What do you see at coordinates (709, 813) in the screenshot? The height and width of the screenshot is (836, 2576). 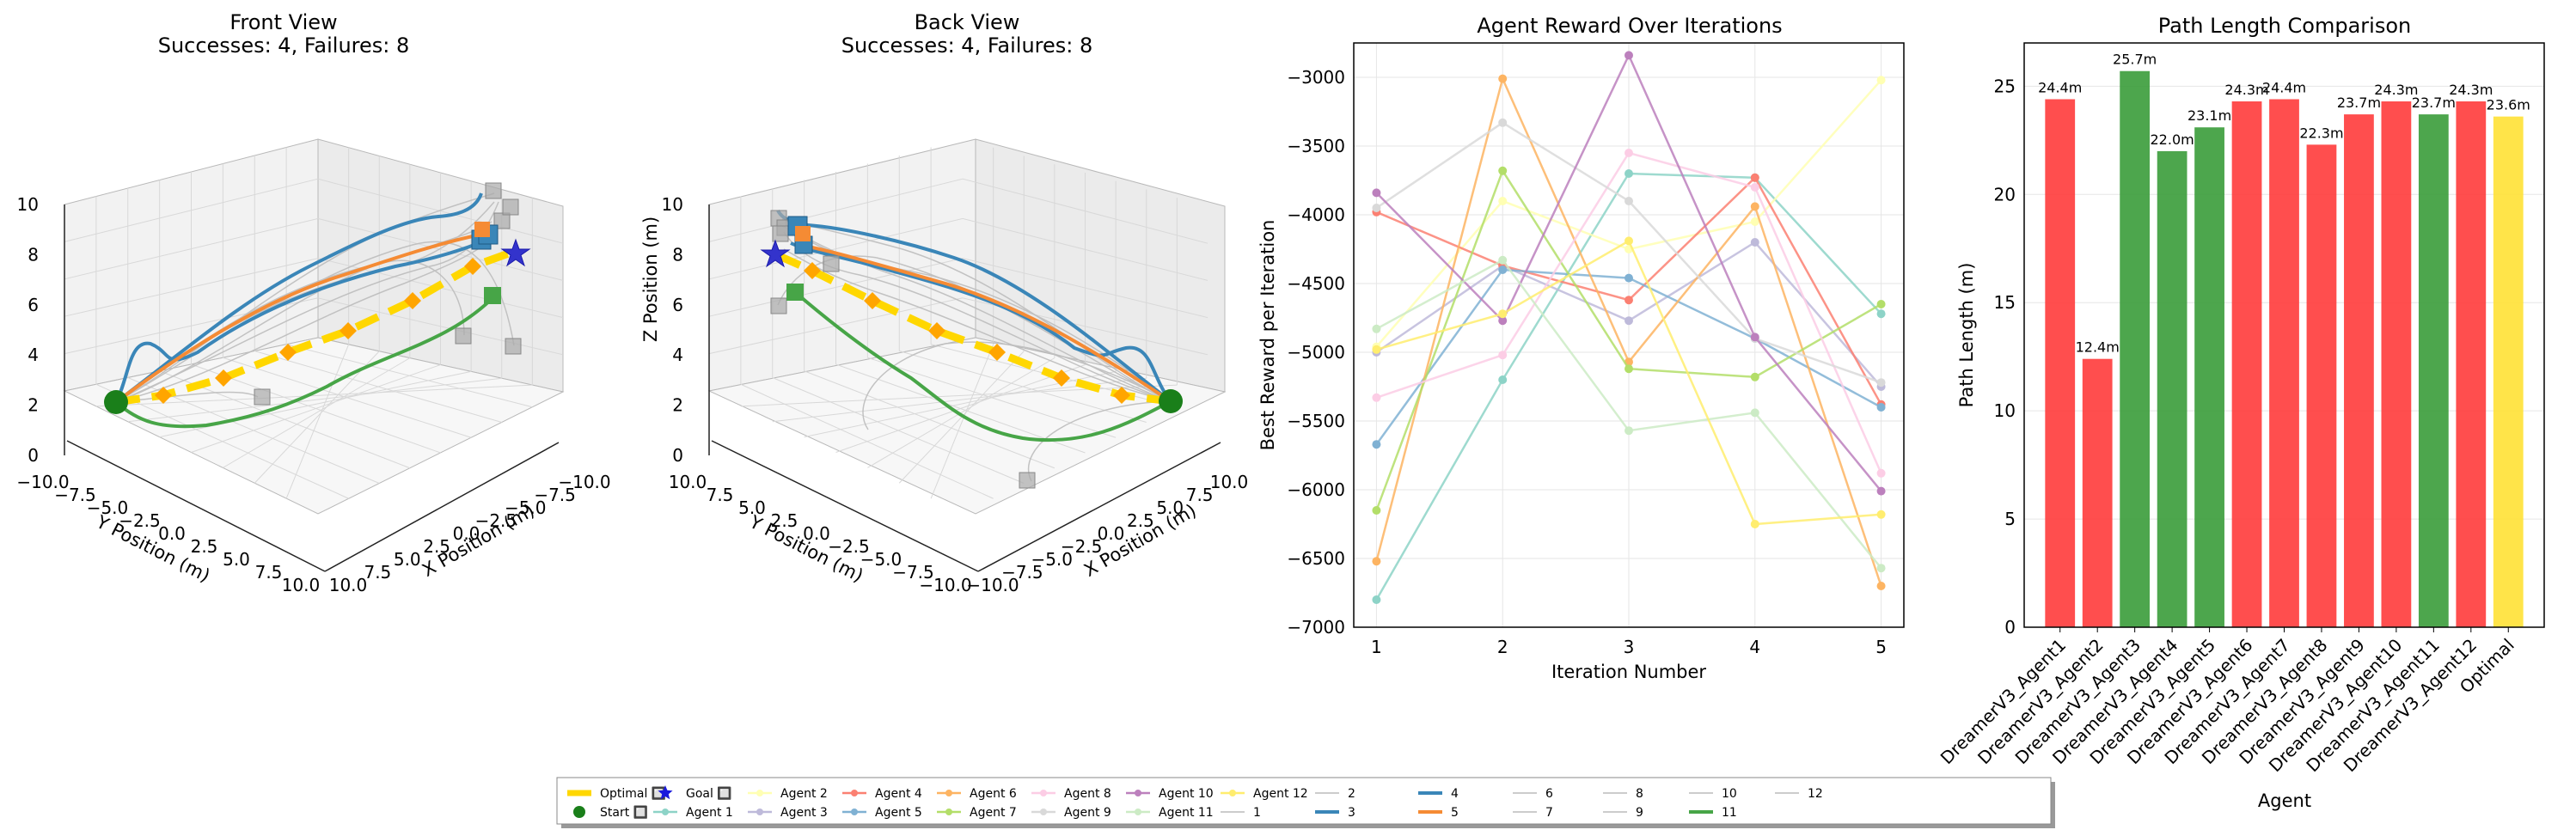 I see `legend-label: Agent 1` at bounding box center [709, 813].